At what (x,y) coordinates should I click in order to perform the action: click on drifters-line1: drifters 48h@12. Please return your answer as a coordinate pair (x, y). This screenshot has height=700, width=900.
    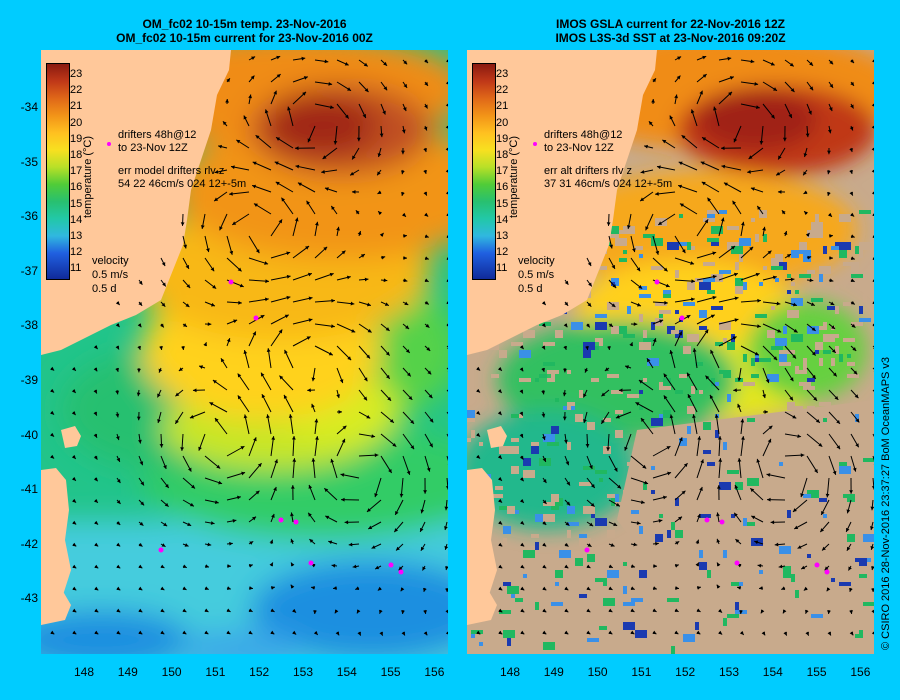
    Looking at the image, I should click on (157, 135).